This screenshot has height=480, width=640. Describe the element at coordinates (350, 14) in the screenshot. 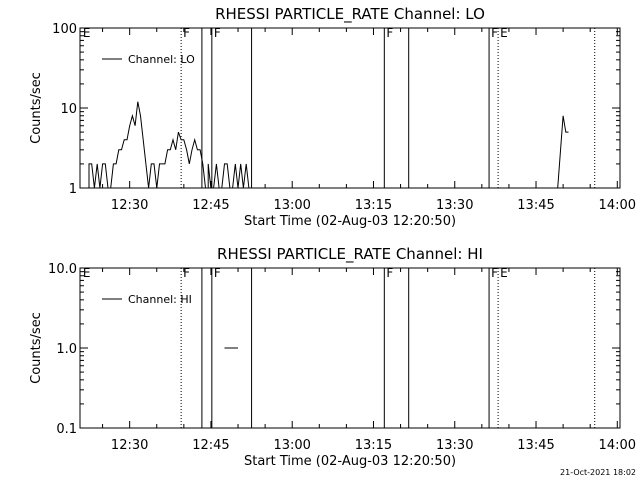

I see `chart-title: RHESSI PARTICLE_RATE Channel: LO` at that location.